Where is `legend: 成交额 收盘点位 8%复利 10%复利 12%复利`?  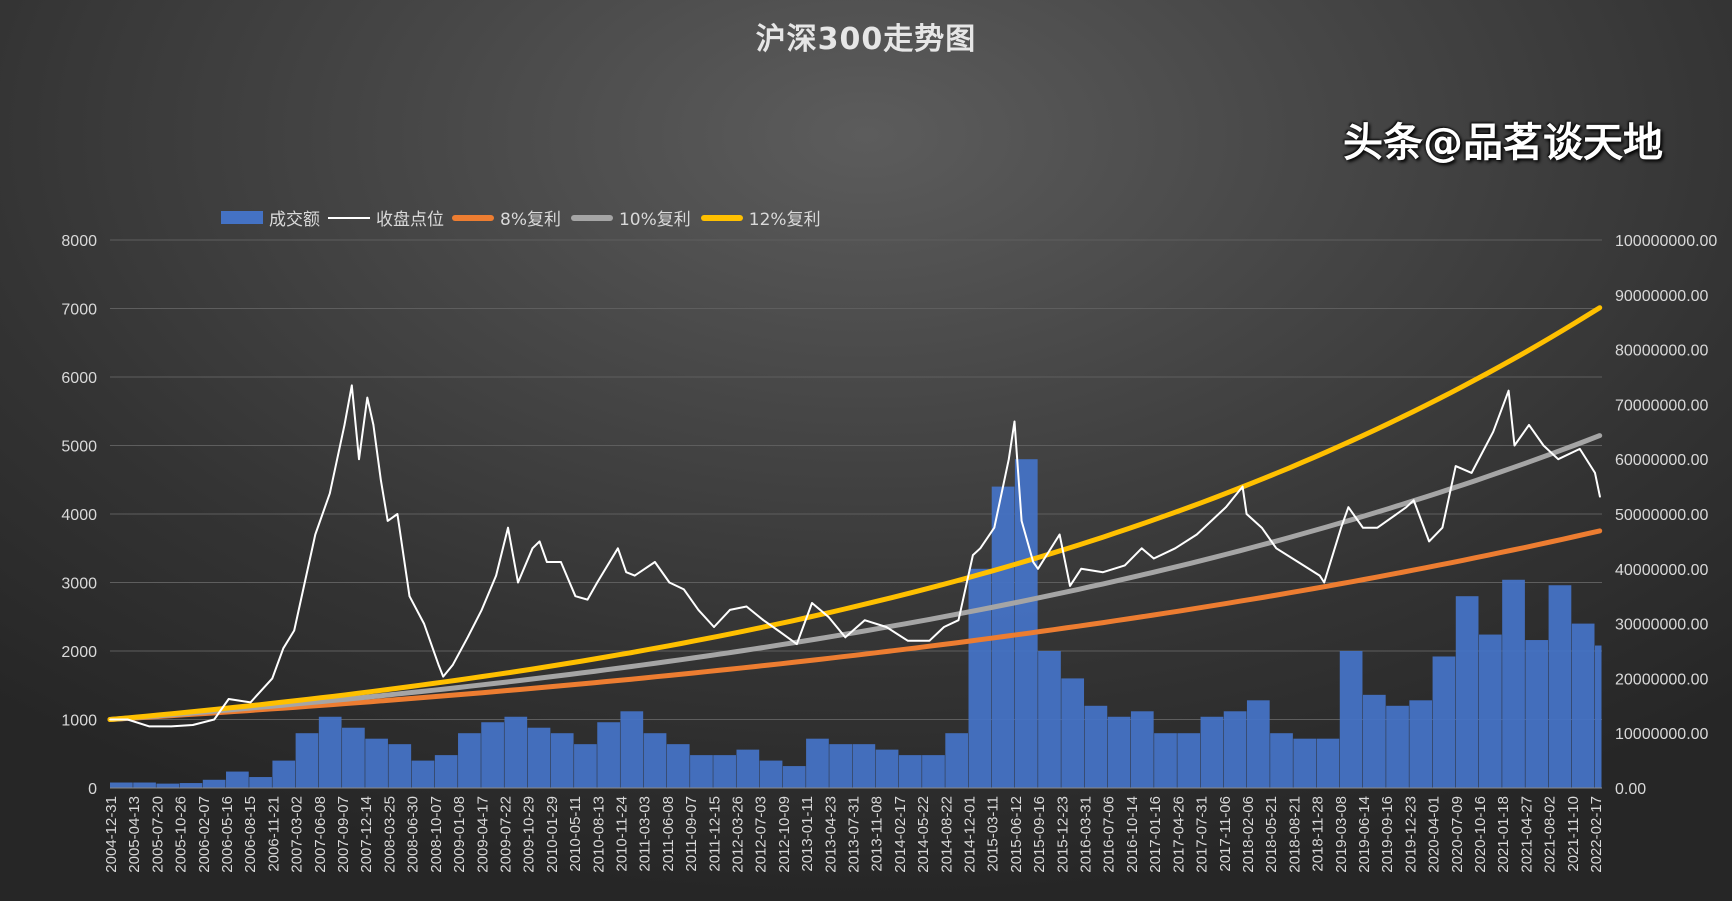 legend: 成交额 收盘点位 8%复利 10%复利 12%复利 is located at coordinates (523, 217).